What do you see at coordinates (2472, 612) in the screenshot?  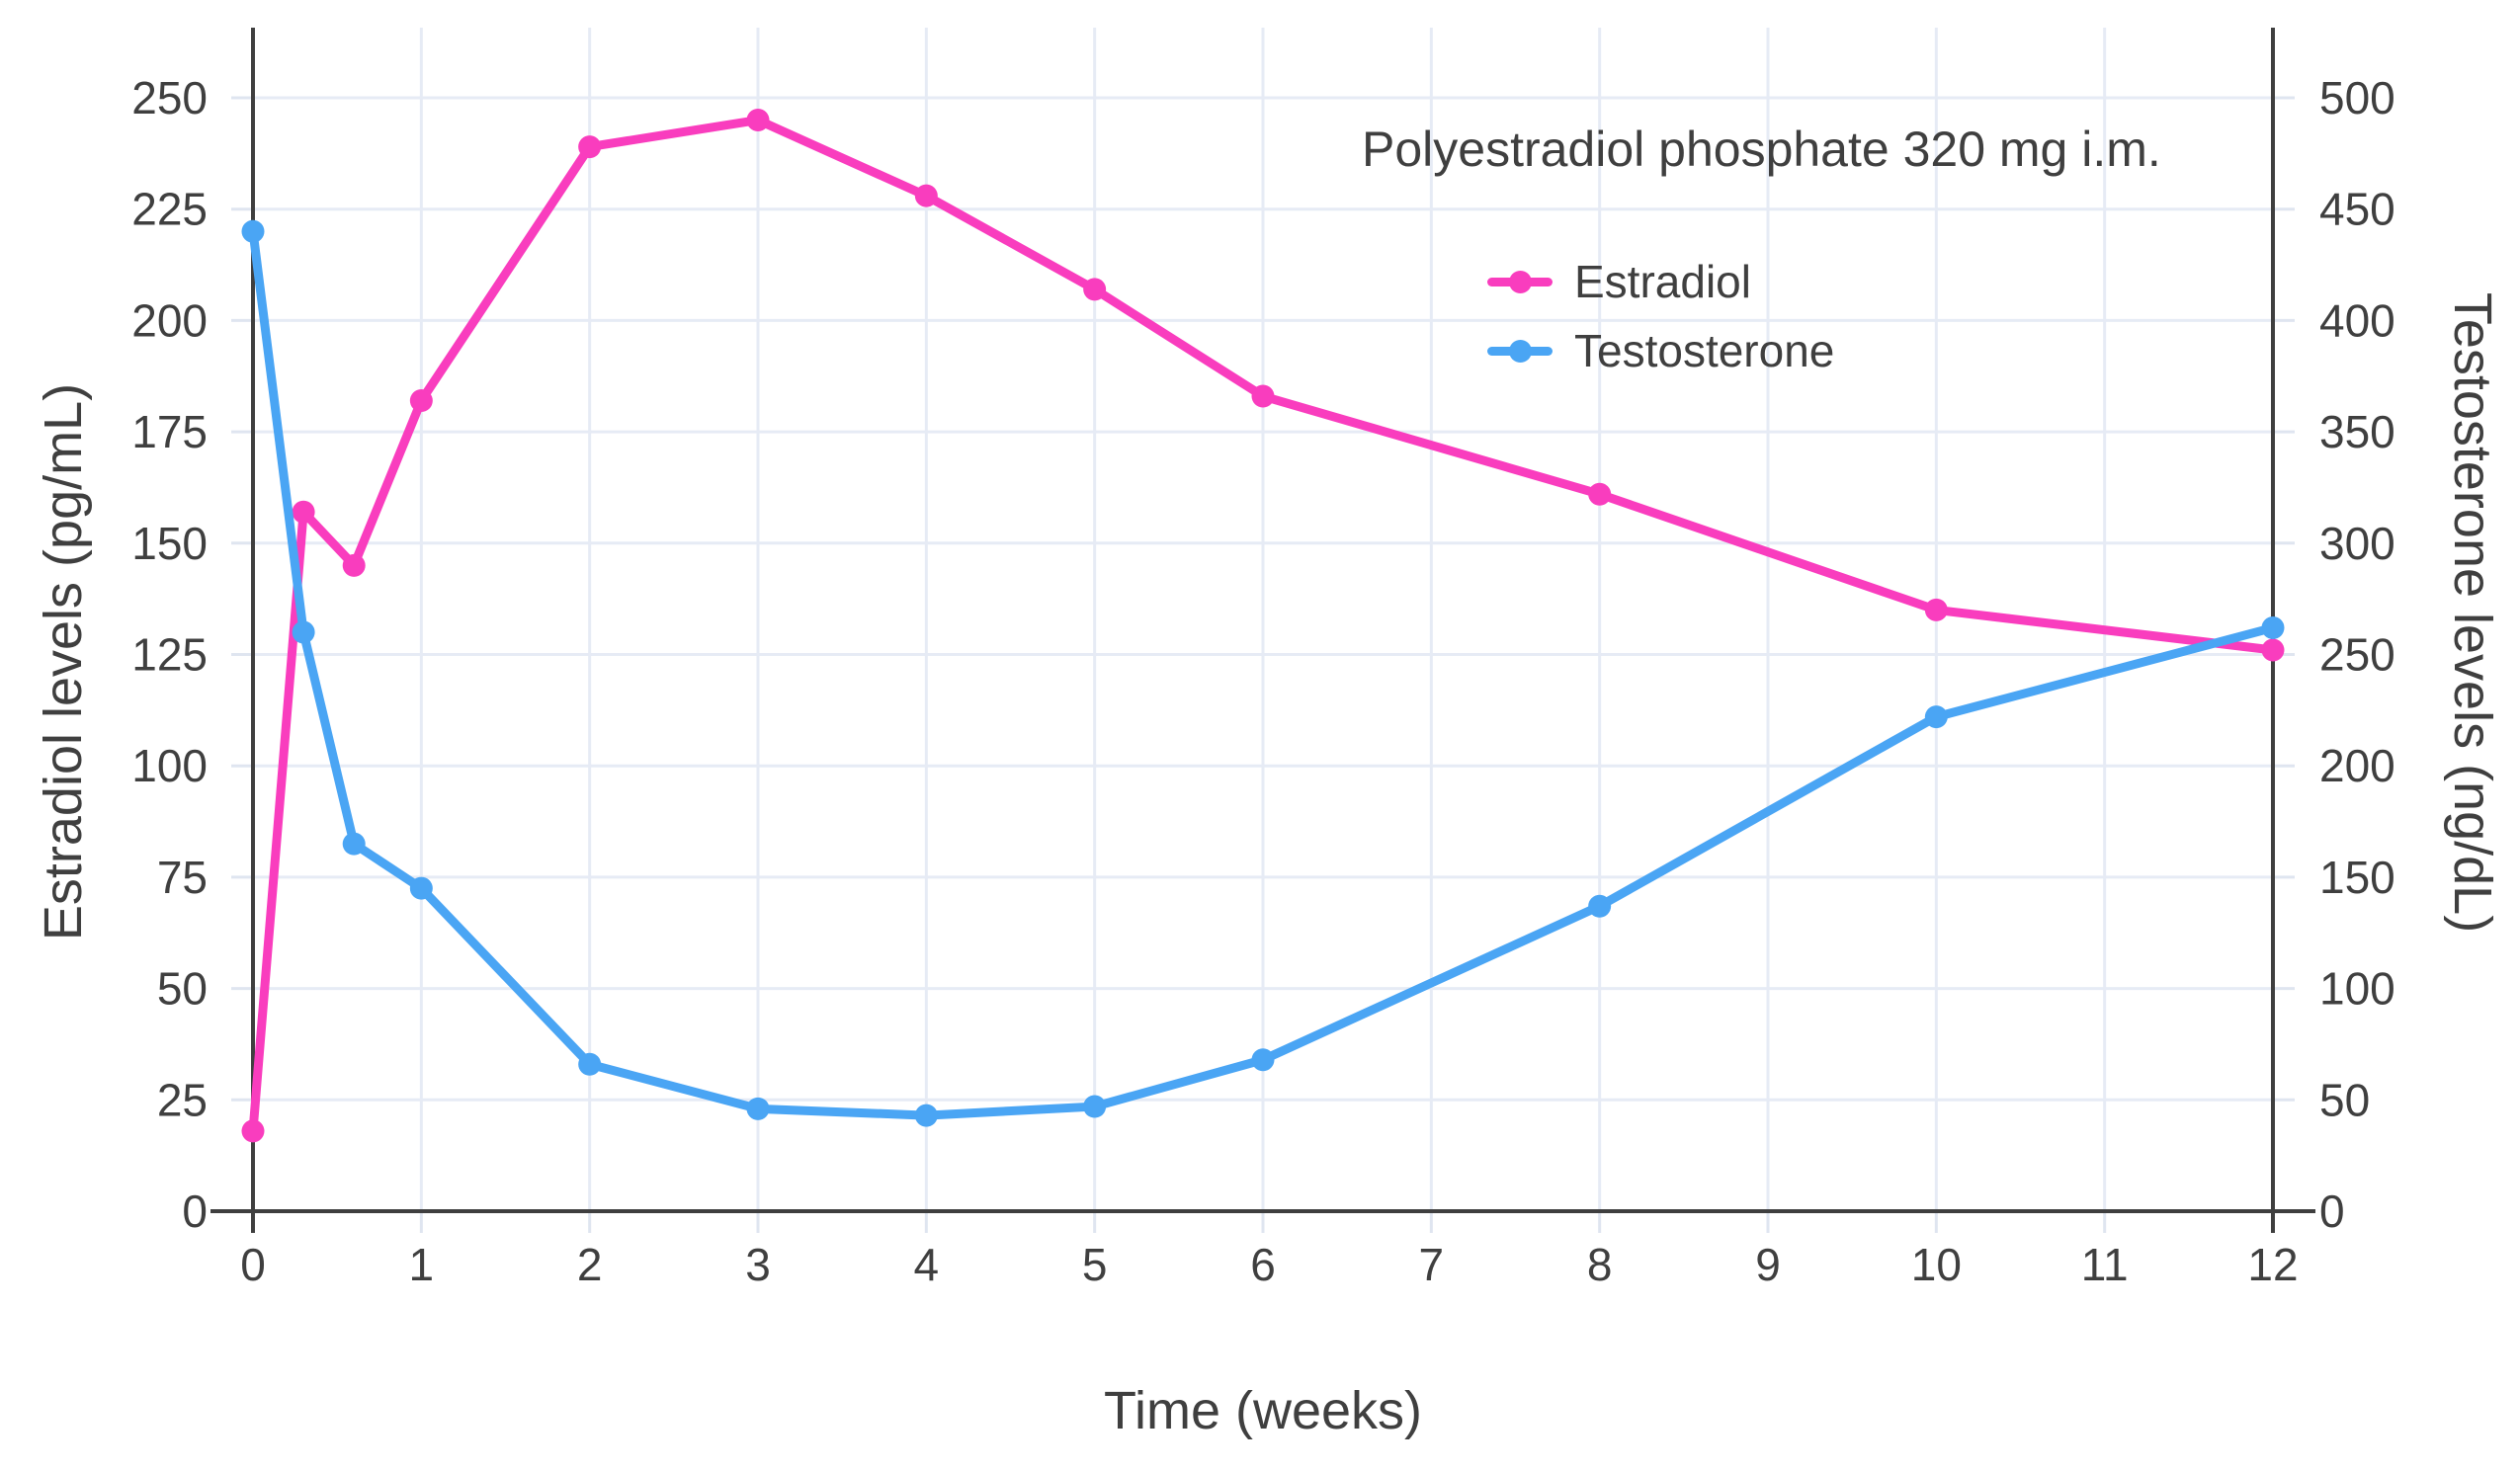 I see `y-axis-title-right: Testosterone levels (ng/dL)` at bounding box center [2472, 612].